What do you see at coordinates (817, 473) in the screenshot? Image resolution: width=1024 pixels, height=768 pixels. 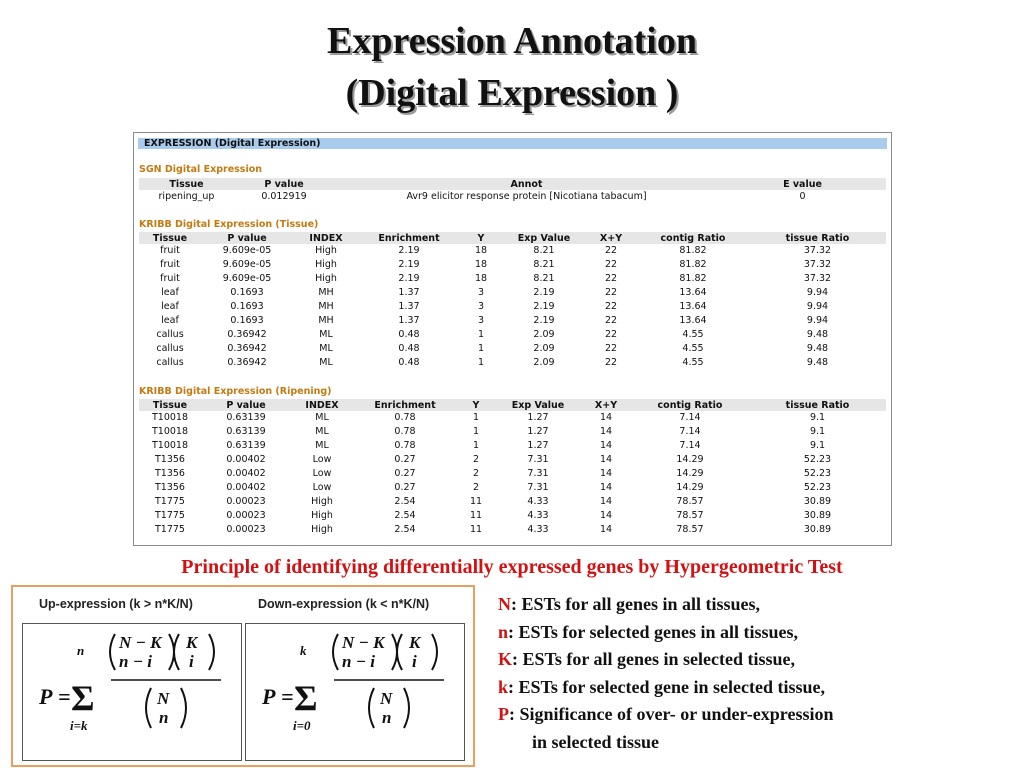 I see `table-cell: 52.23` at bounding box center [817, 473].